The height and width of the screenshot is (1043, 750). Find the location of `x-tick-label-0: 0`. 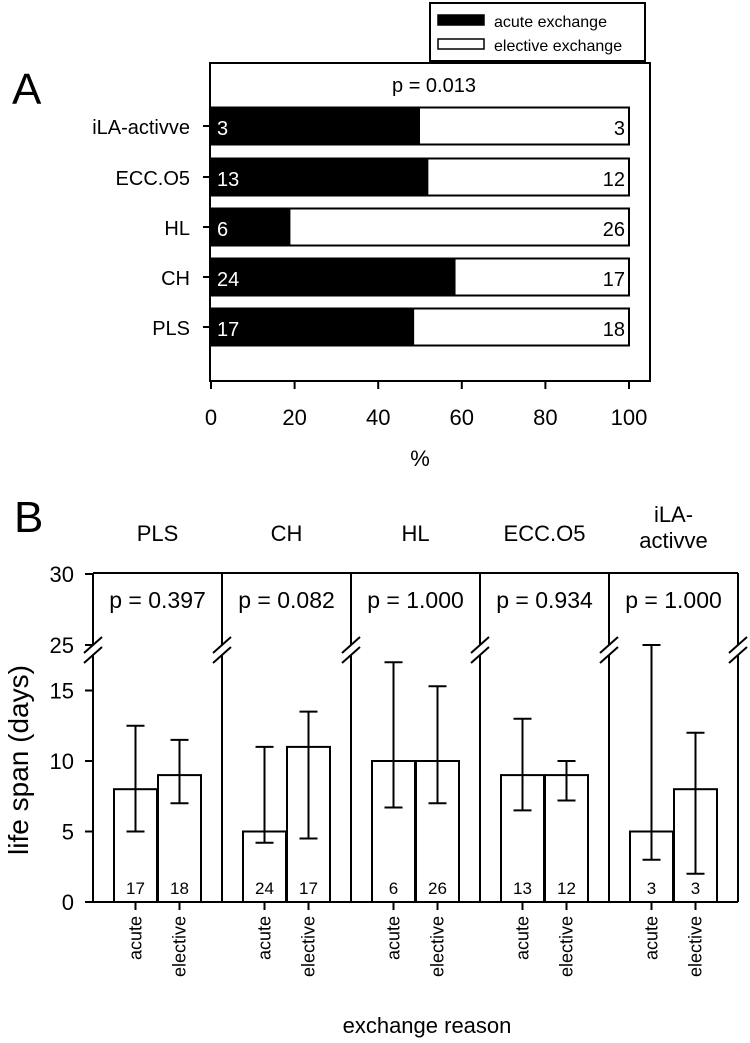

x-tick-label-0: 0 is located at coordinates (211, 417).